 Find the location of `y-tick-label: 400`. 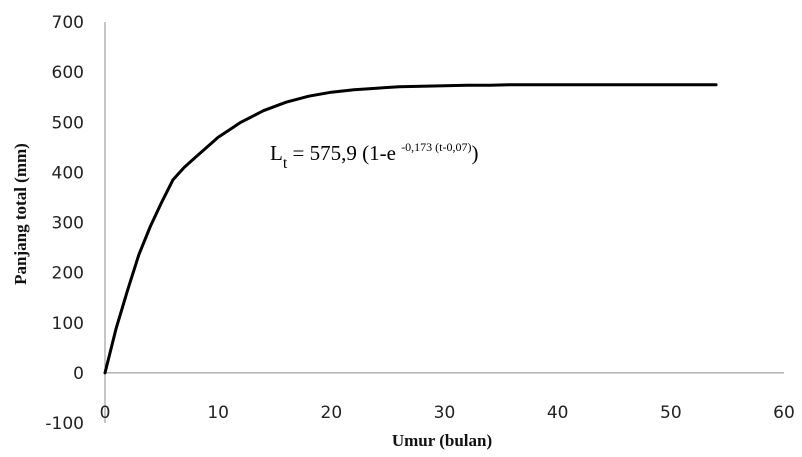

y-tick-label: 400 is located at coordinates (68, 173).